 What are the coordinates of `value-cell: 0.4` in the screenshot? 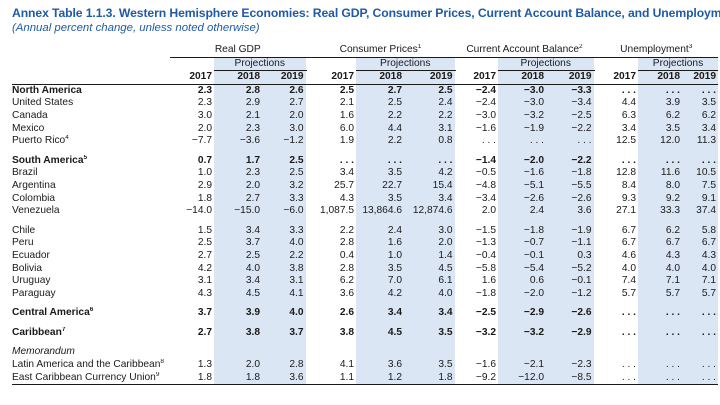 It's located at (330, 256).